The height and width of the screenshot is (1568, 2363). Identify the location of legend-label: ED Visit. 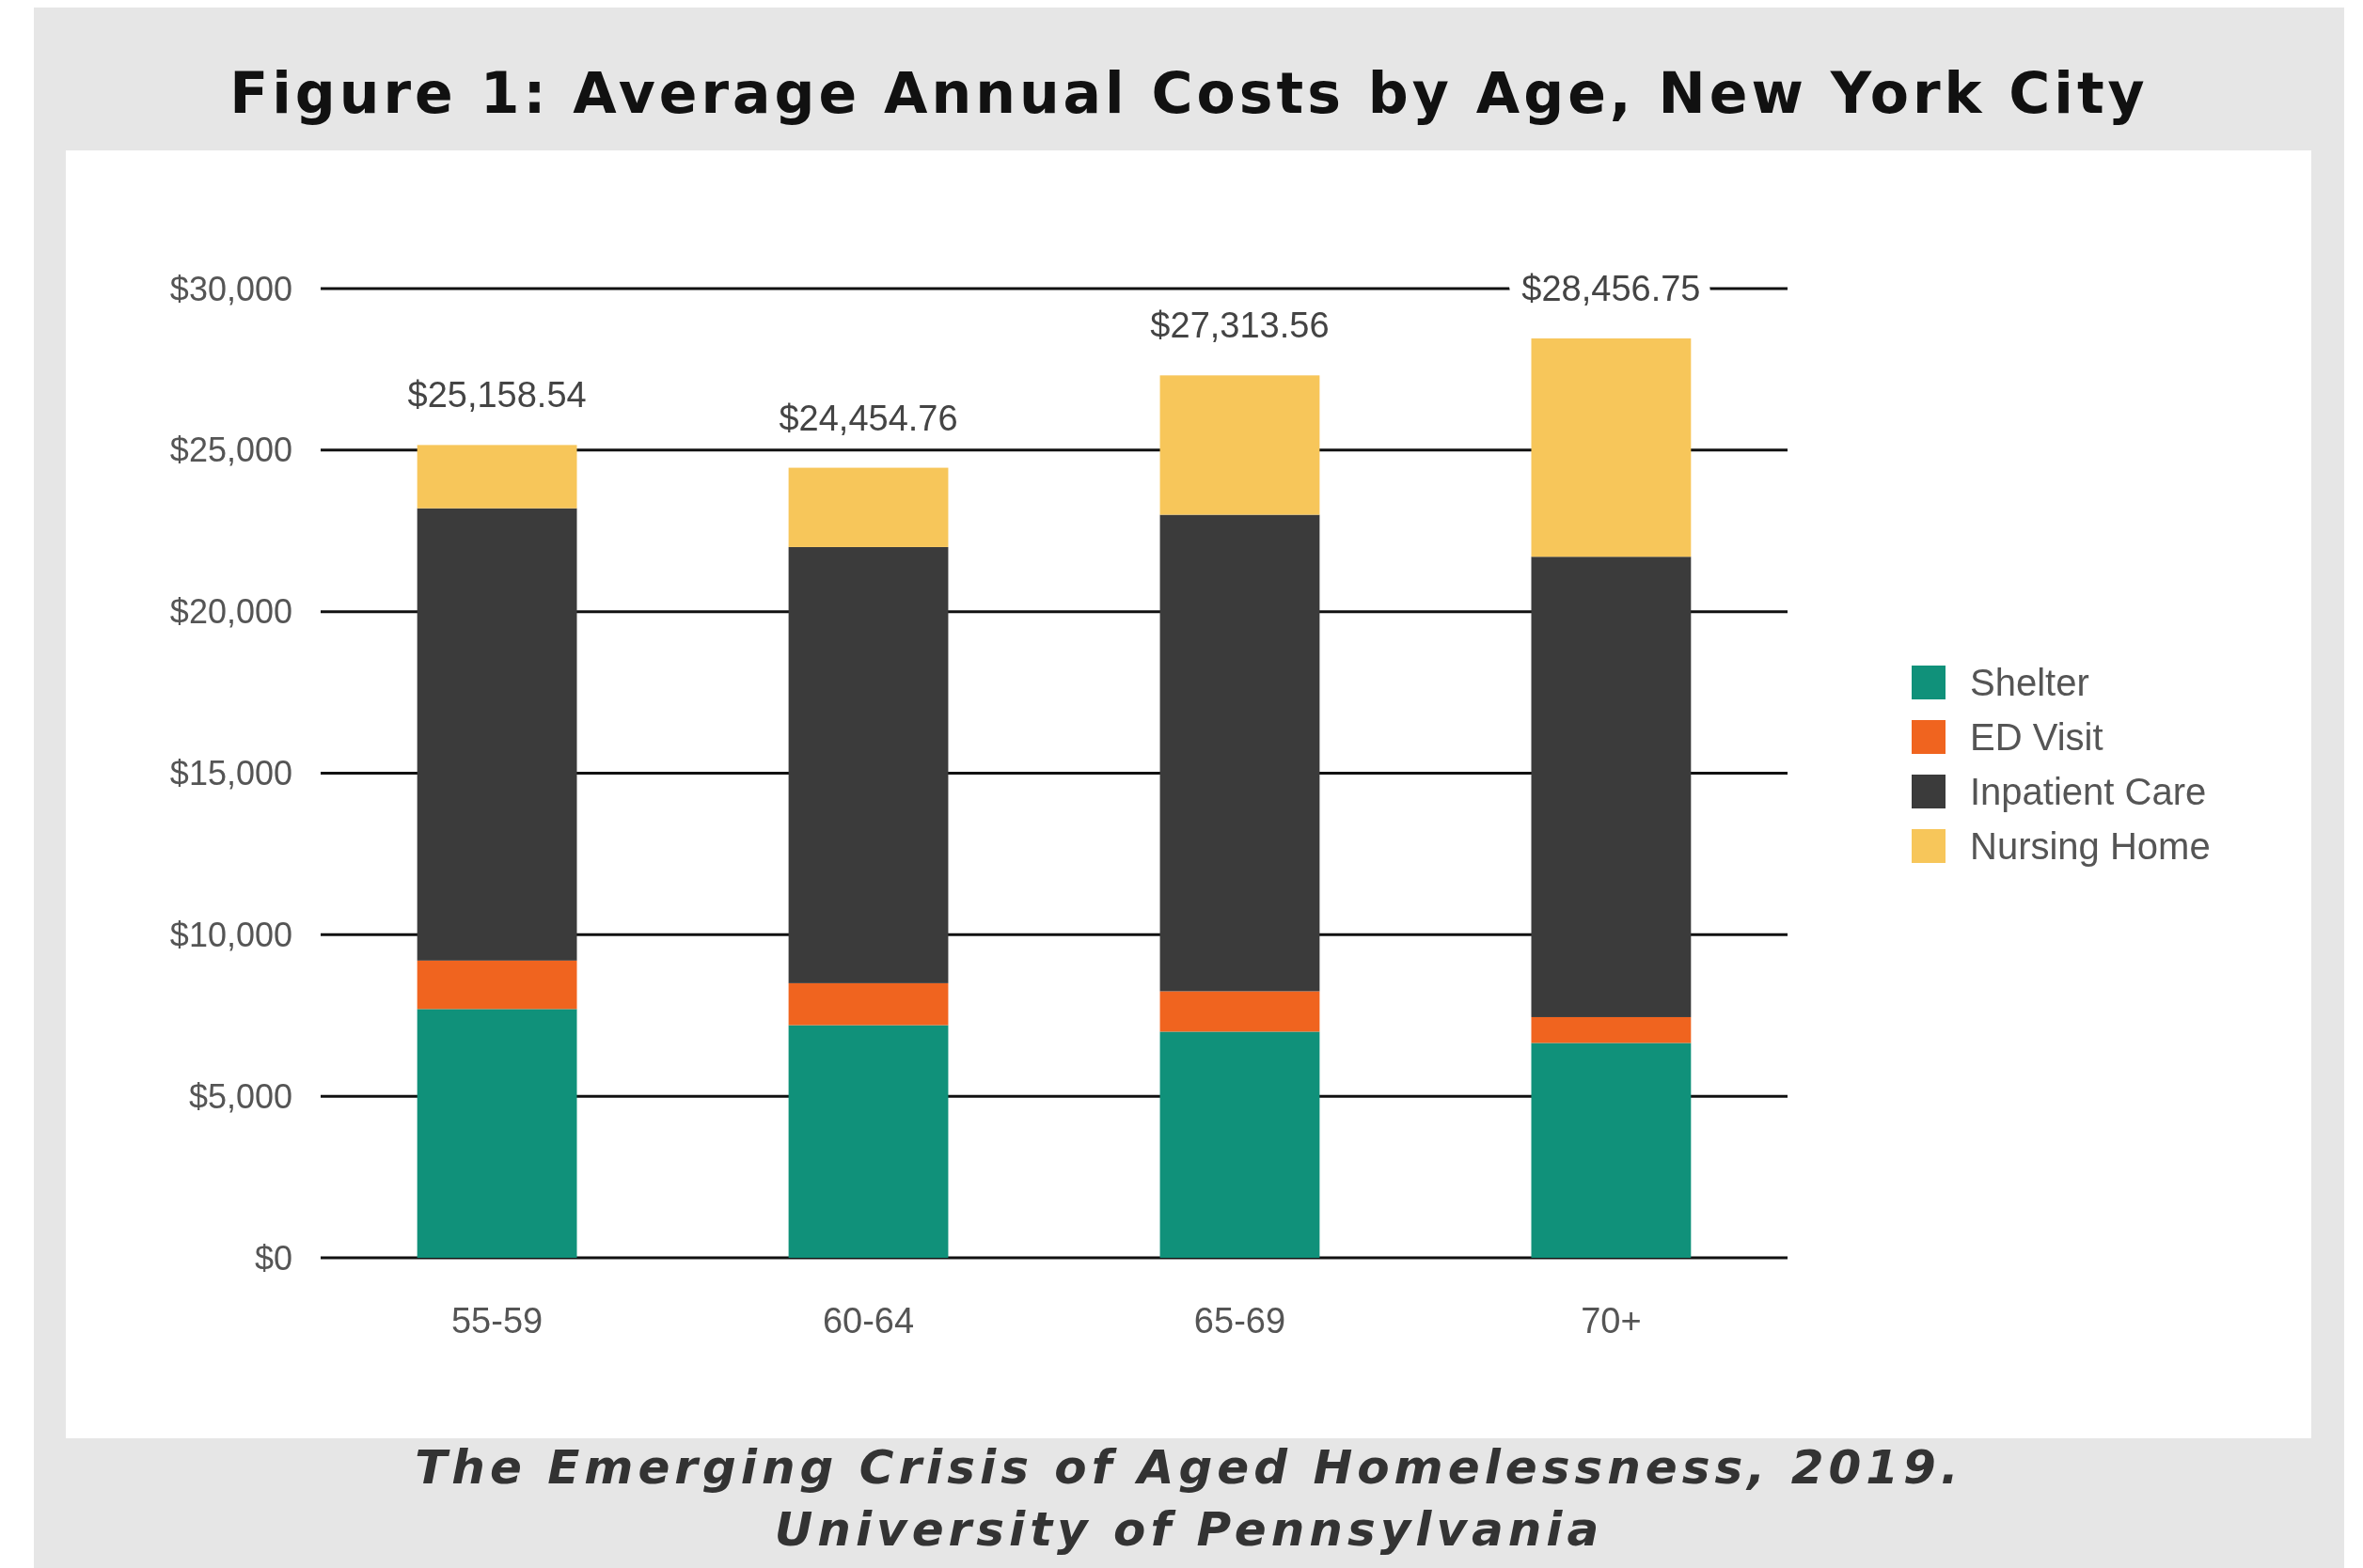
(2036, 737).